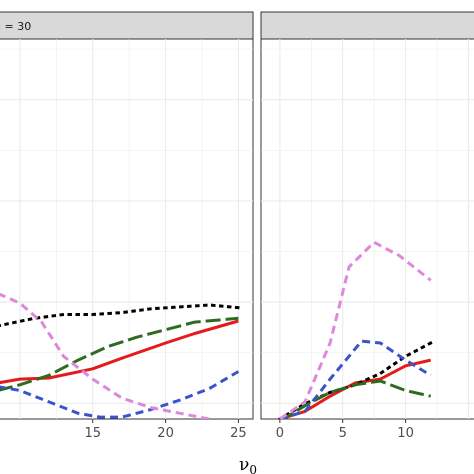 The width and height of the screenshot is (474, 474). Describe the element at coordinates (253, 468) in the screenshot. I see `x-axis-title-subscript: 0` at that location.